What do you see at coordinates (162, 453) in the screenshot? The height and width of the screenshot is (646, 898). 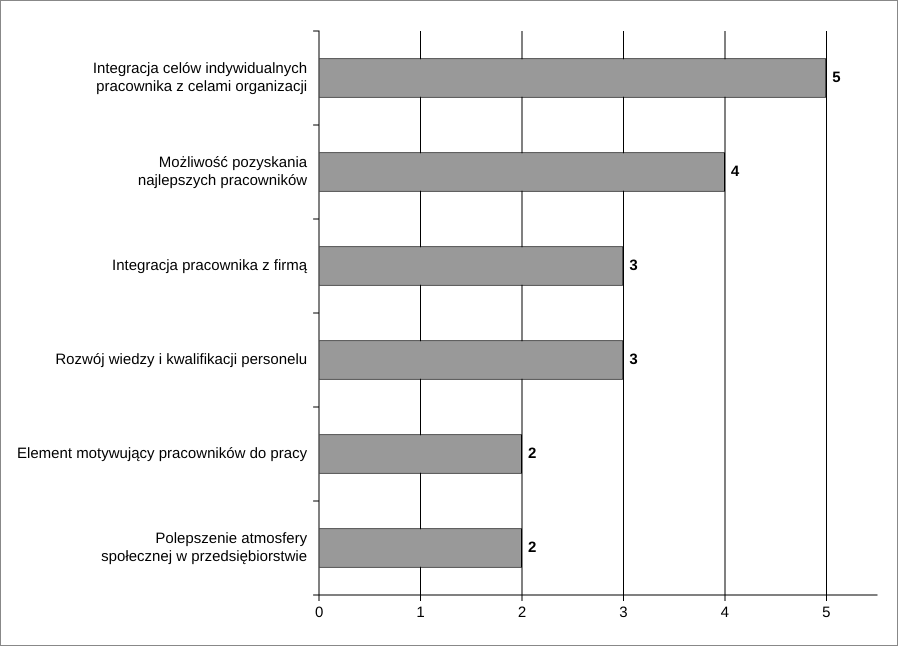 I see `y-tick-label: Element motywujący pracowników do pracy` at bounding box center [162, 453].